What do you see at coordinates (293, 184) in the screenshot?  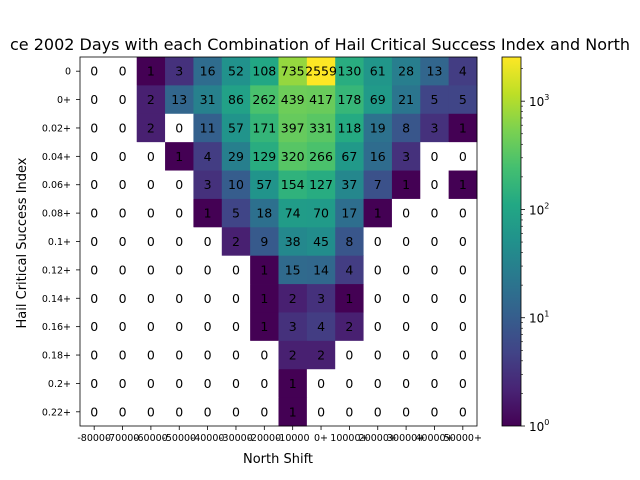 I see `cell-value-label: 154` at bounding box center [293, 184].